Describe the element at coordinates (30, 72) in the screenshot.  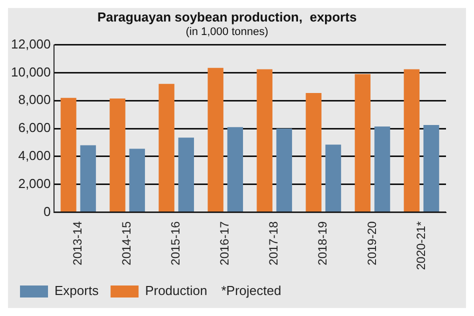
I see `y-tick-label: 10,000` at that location.